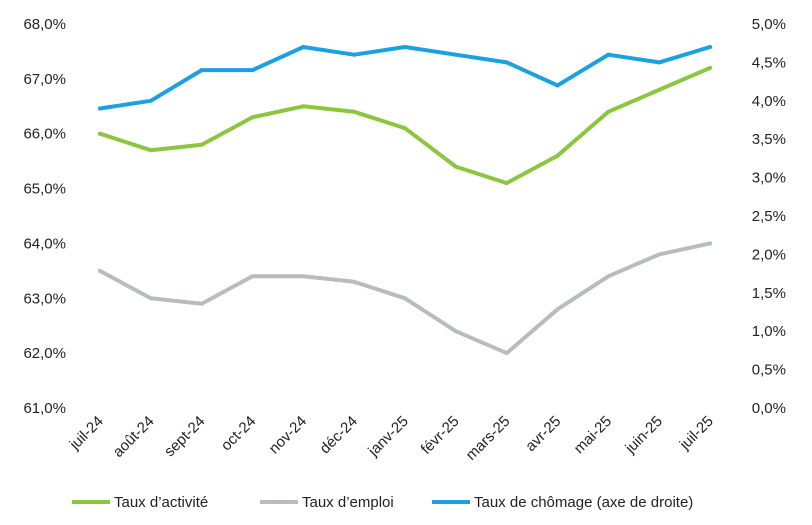 The height and width of the screenshot is (525, 812). I want to click on x-tick-label: janv-25, so click(388, 437).